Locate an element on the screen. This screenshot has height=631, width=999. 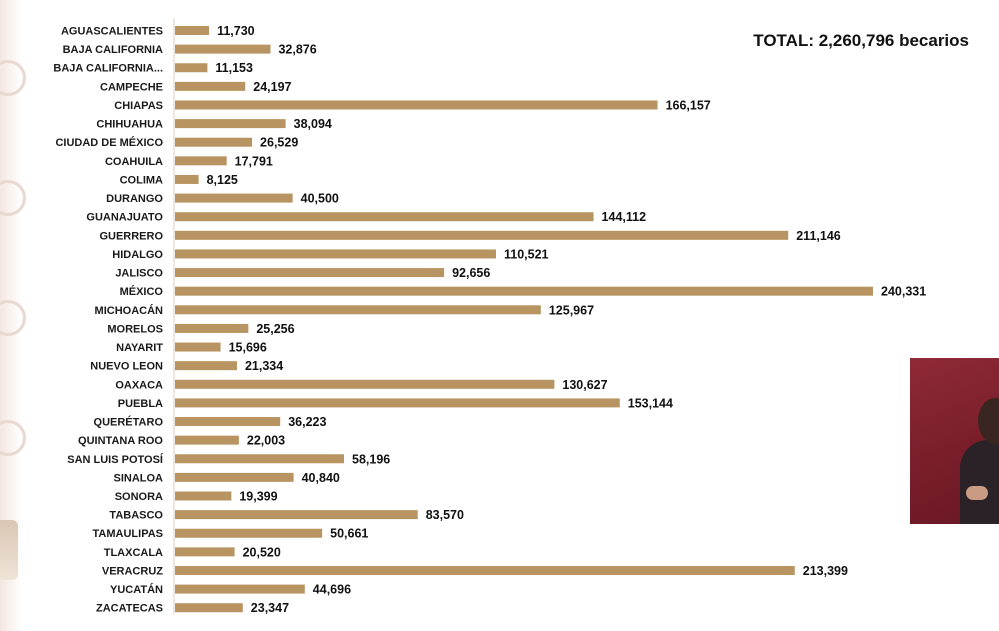
category-label: GUERRERO is located at coordinates (131, 236).